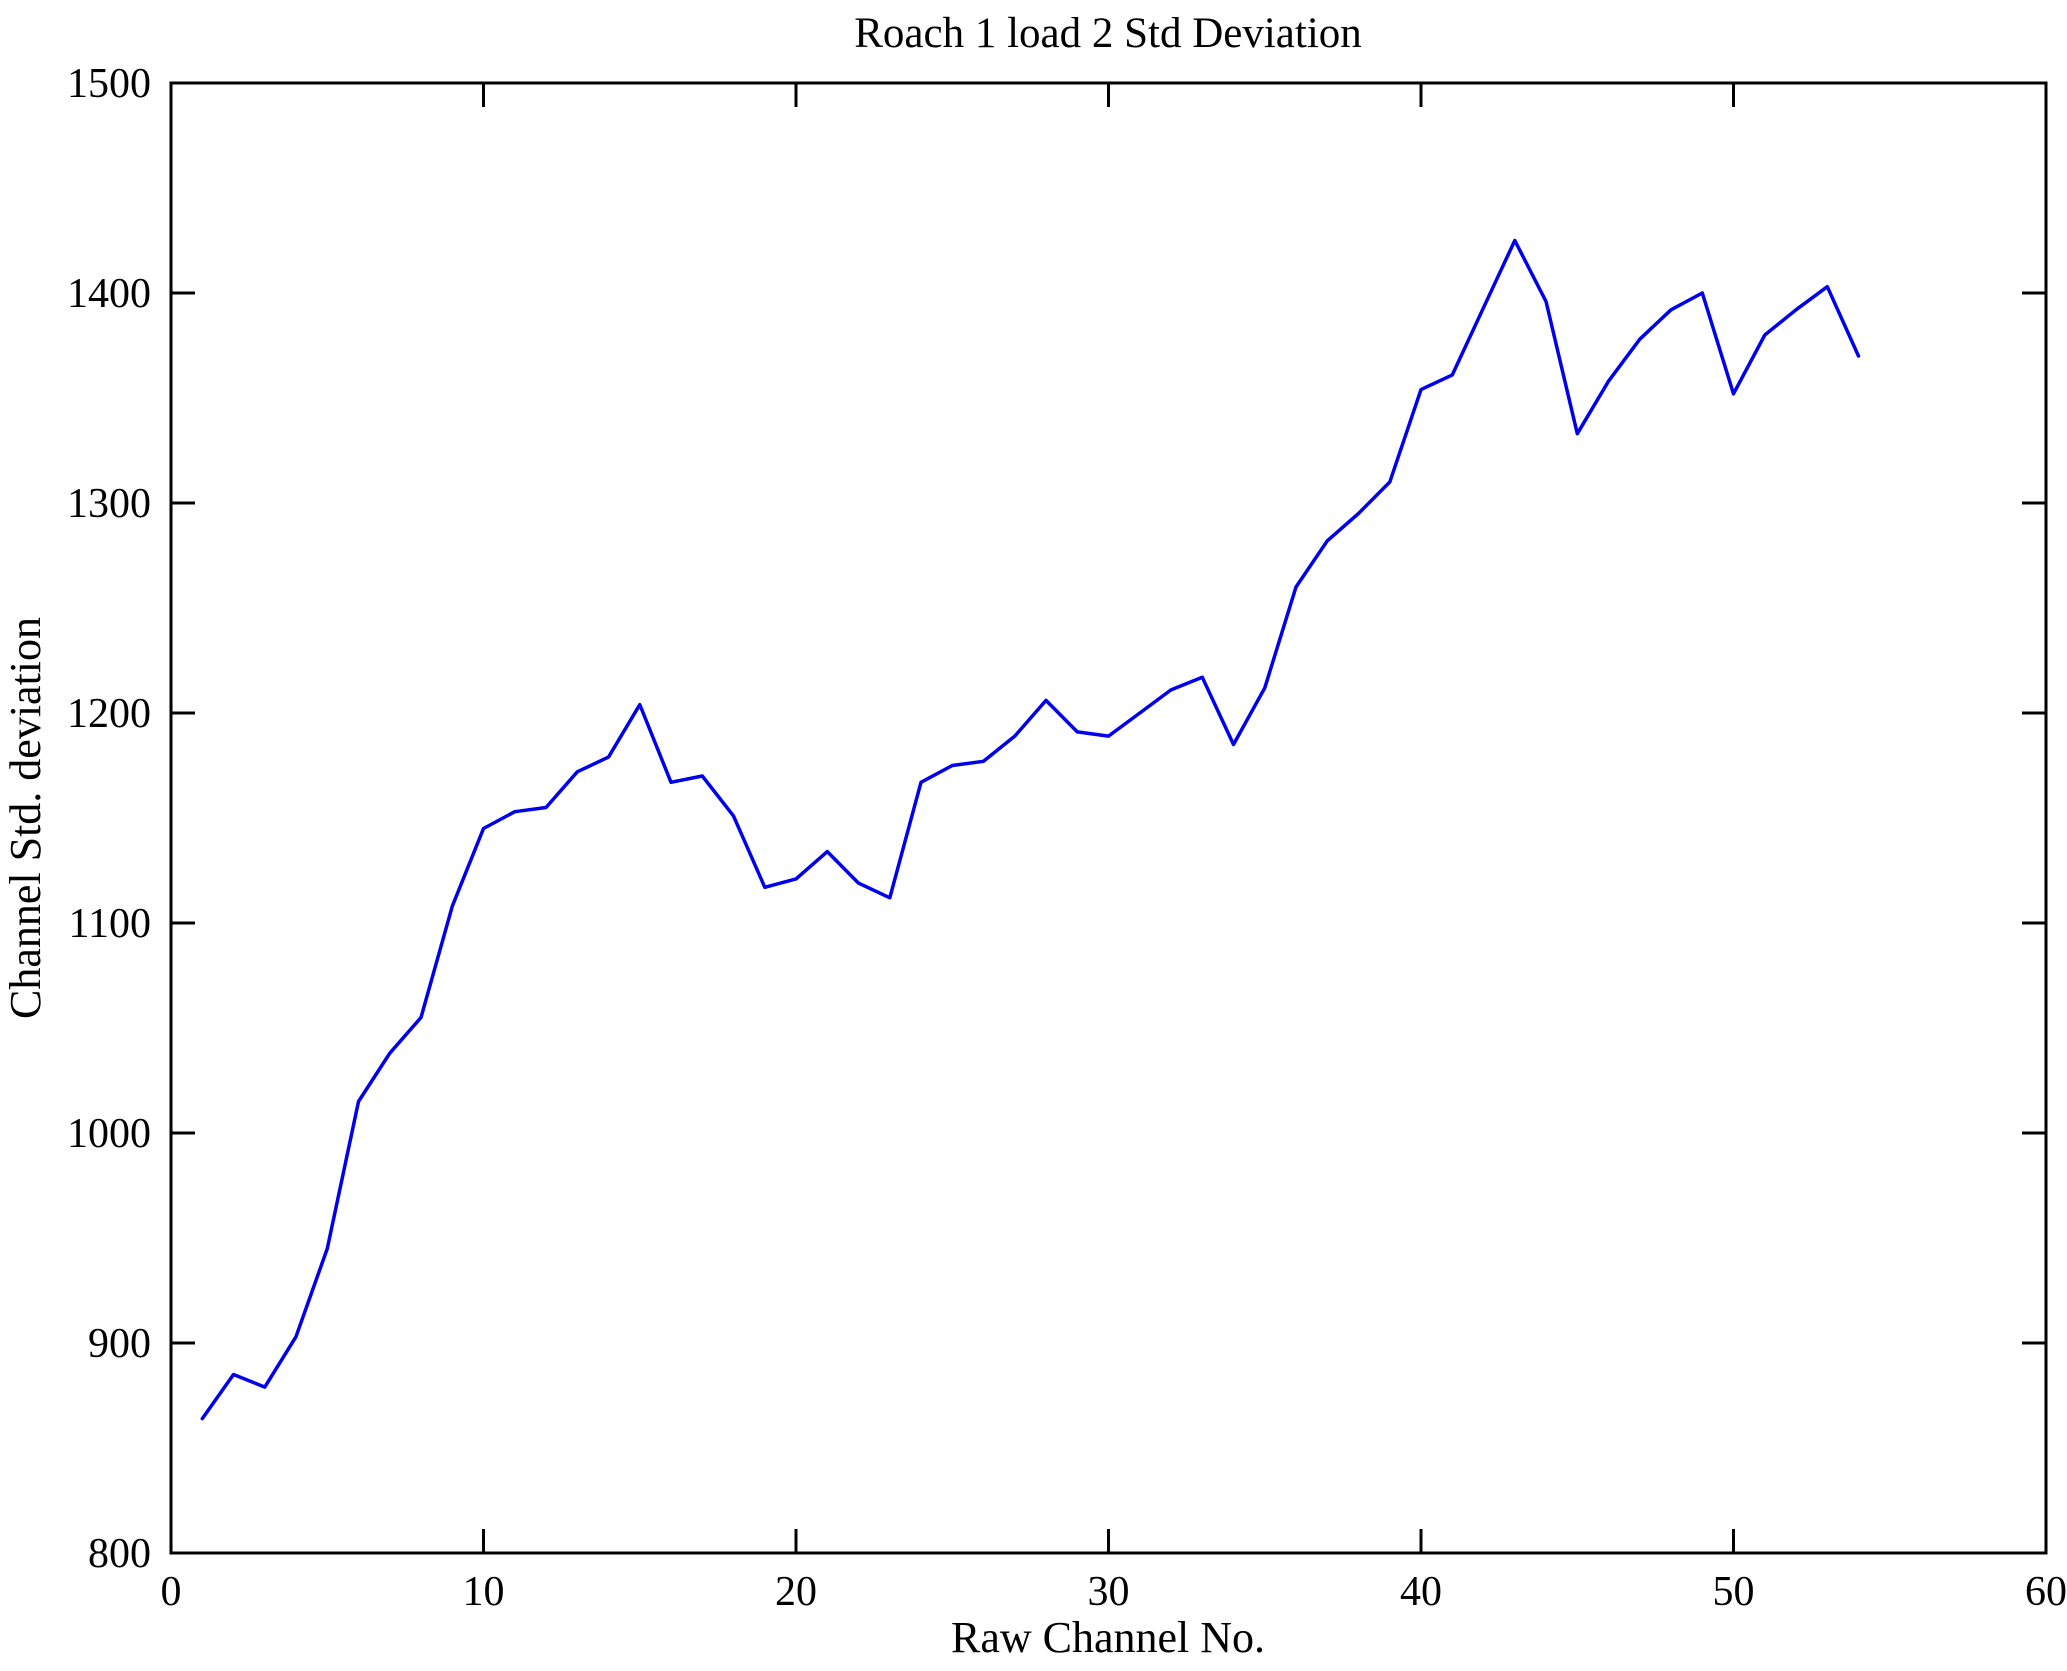 Image resolution: width=2067 pixels, height=1671 pixels. I want to click on x-tick-label: 50, so click(1734, 1592).